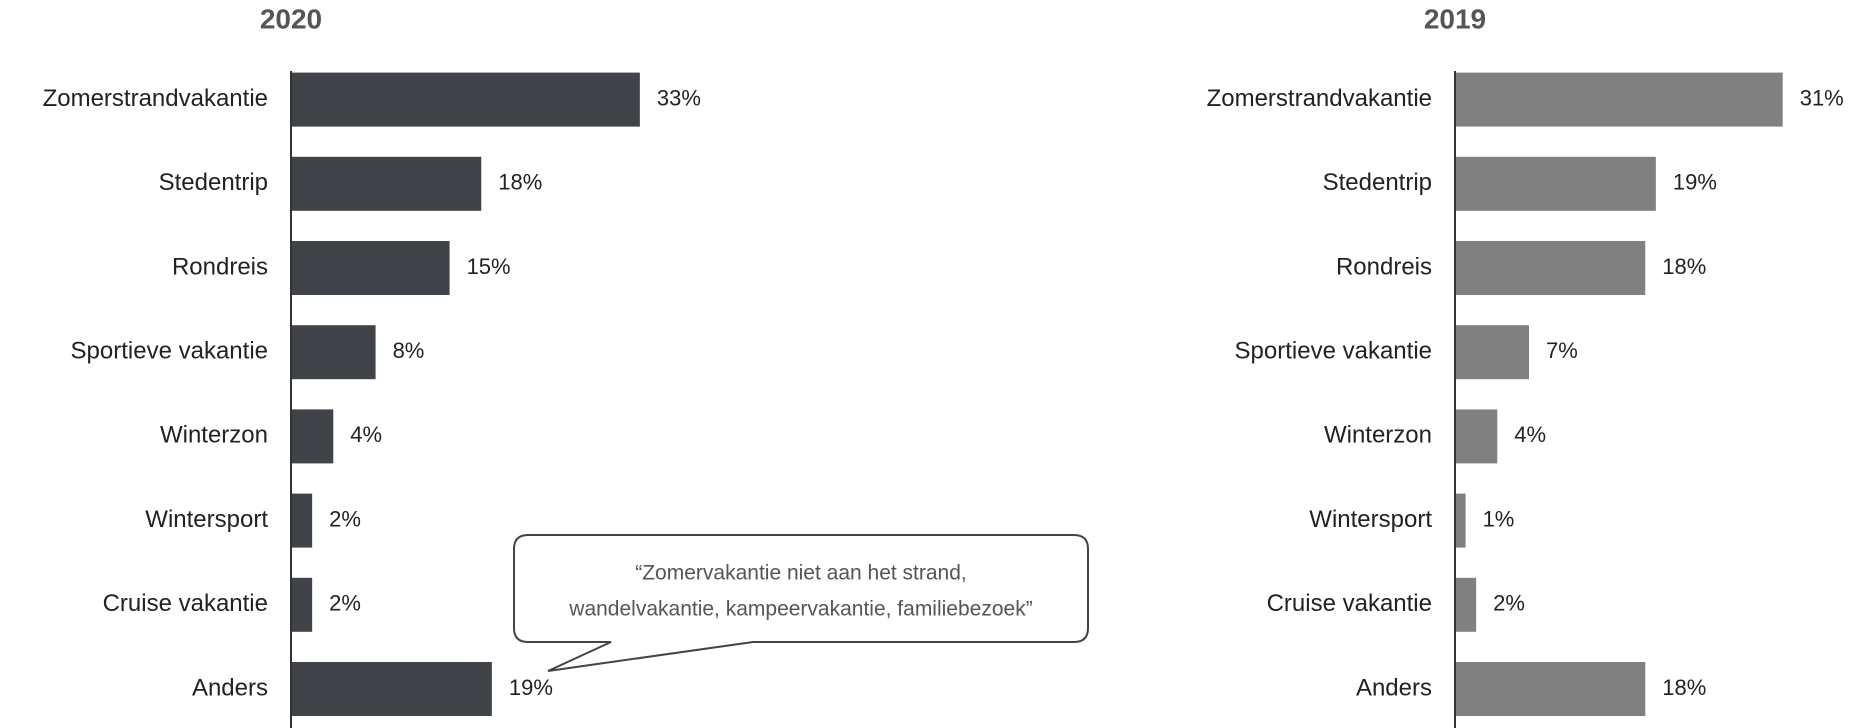 The width and height of the screenshot is (1860, 728). I want to click on chart-title: 2020, so click(291, 18).